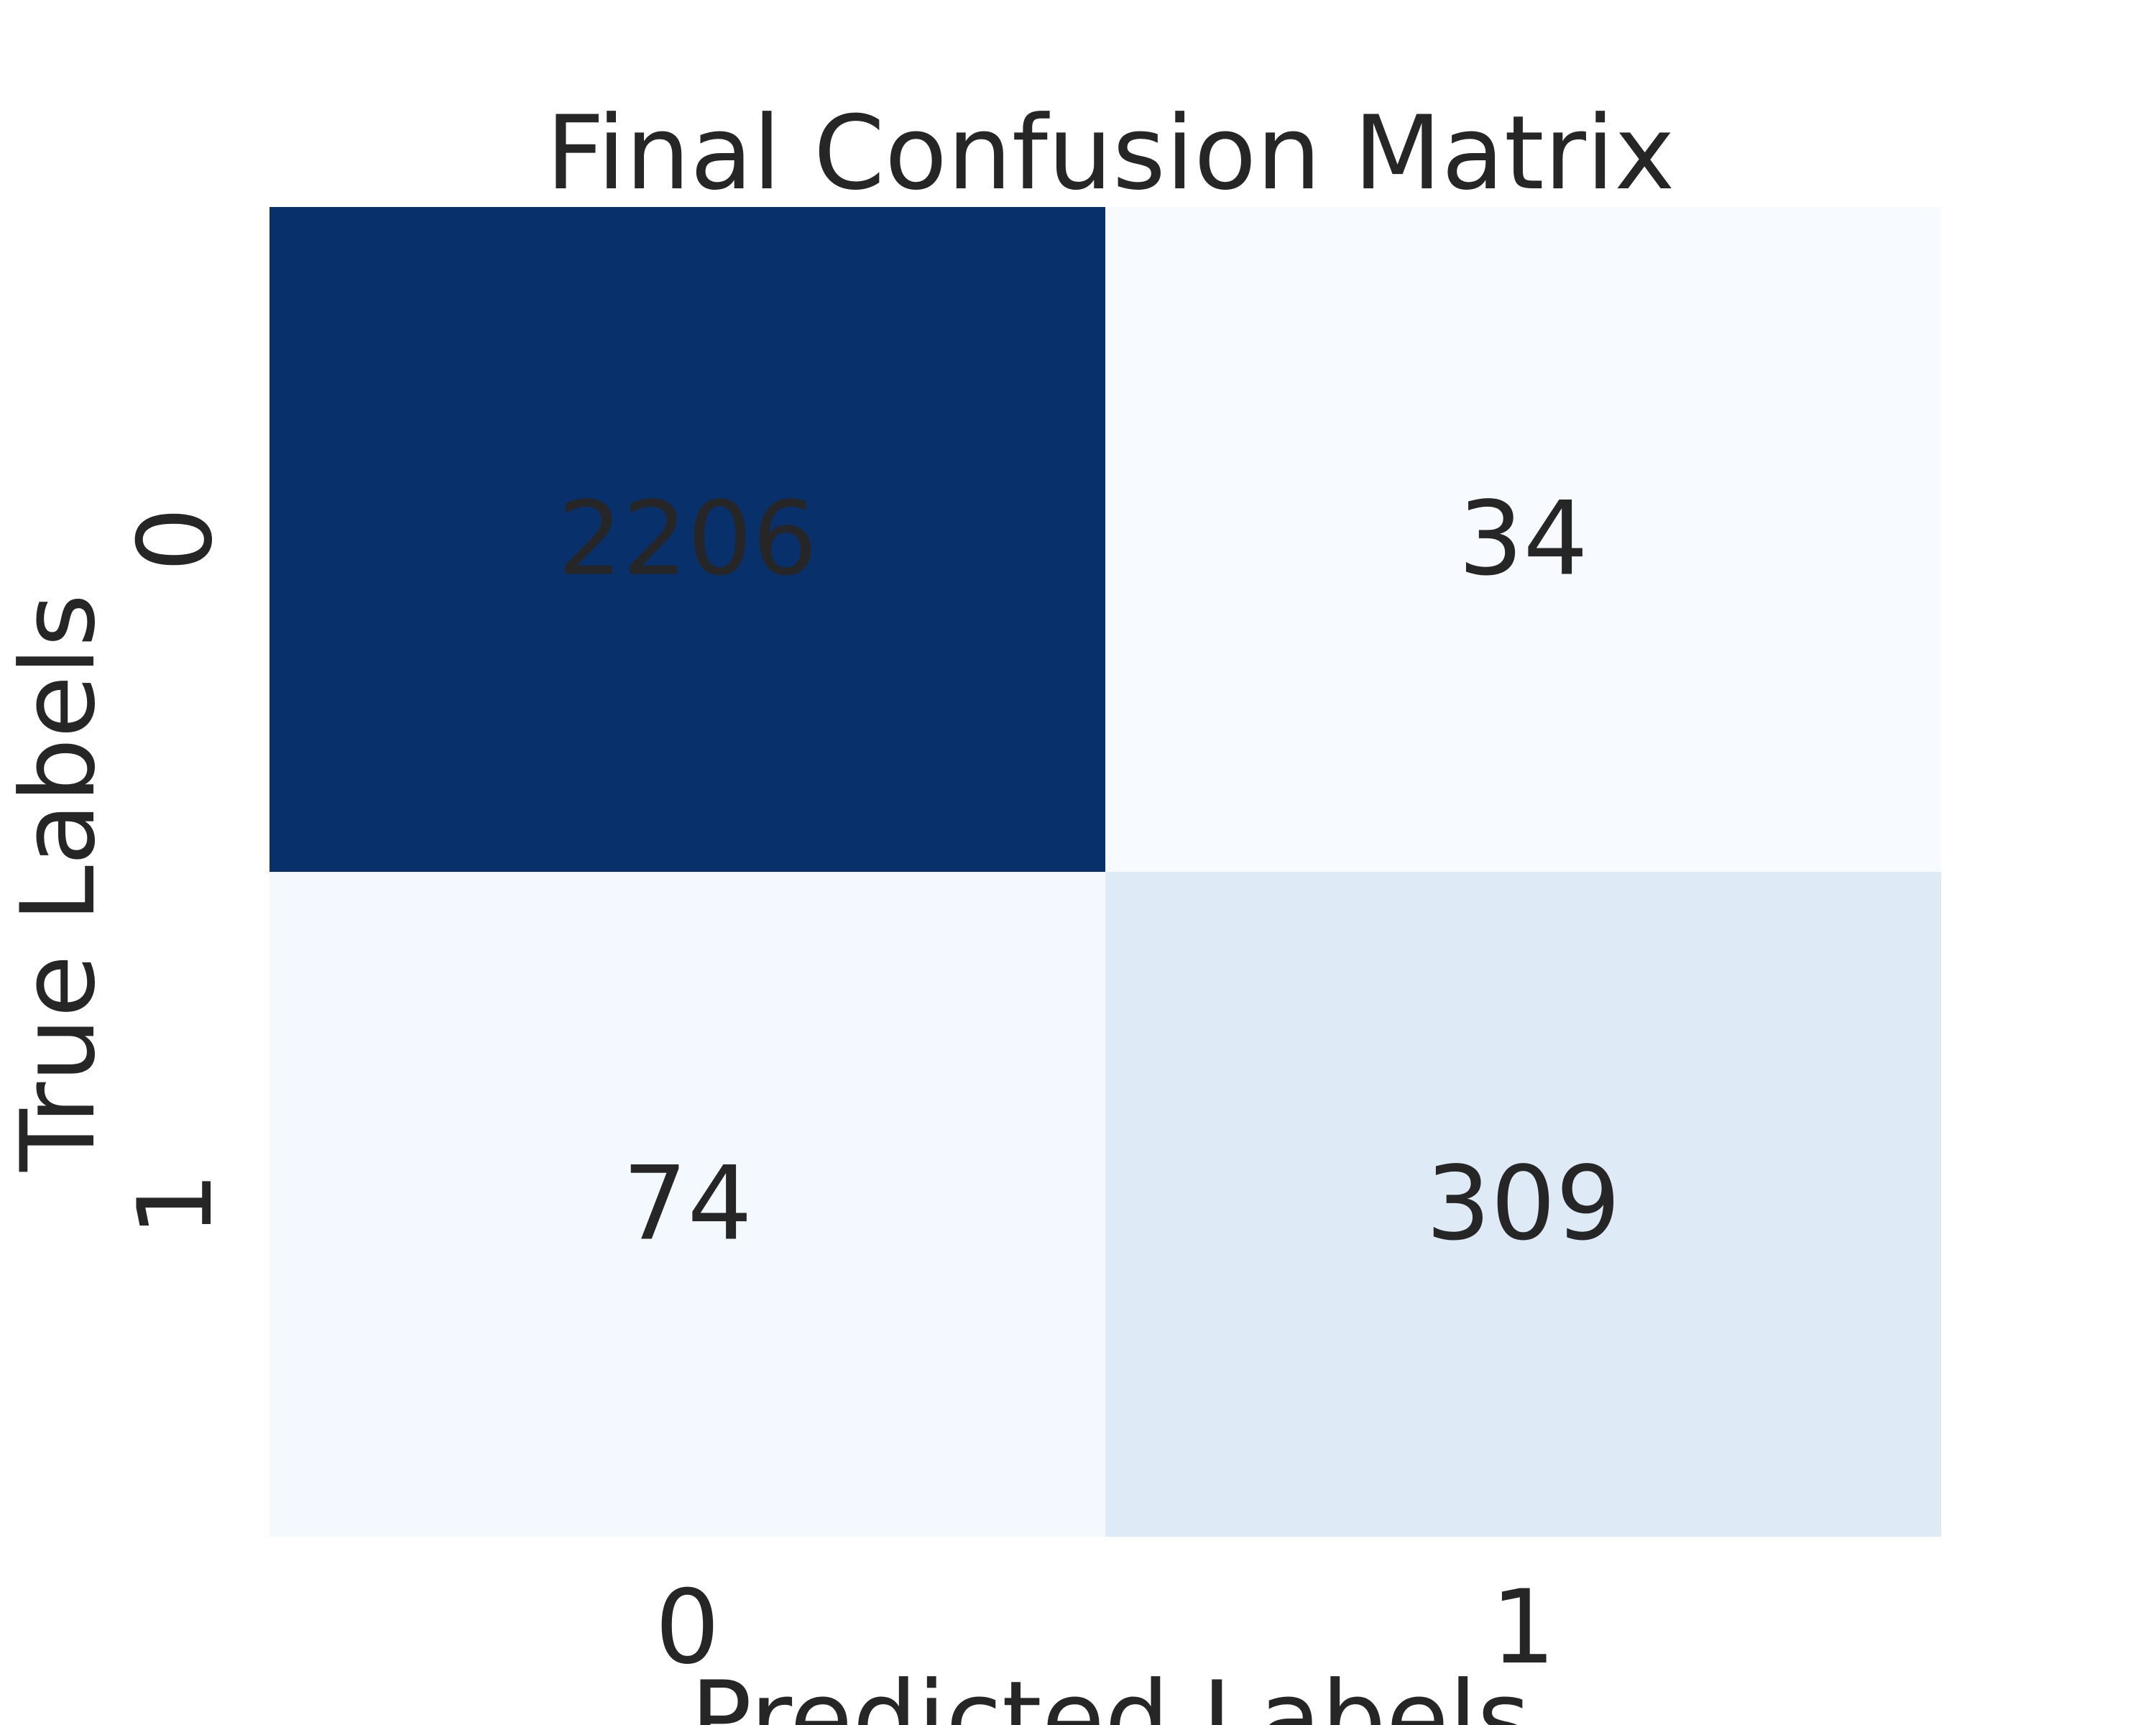 The image size is (2156, 1725). I want to click on y-tick-label-0: 0, so click(175, 539).